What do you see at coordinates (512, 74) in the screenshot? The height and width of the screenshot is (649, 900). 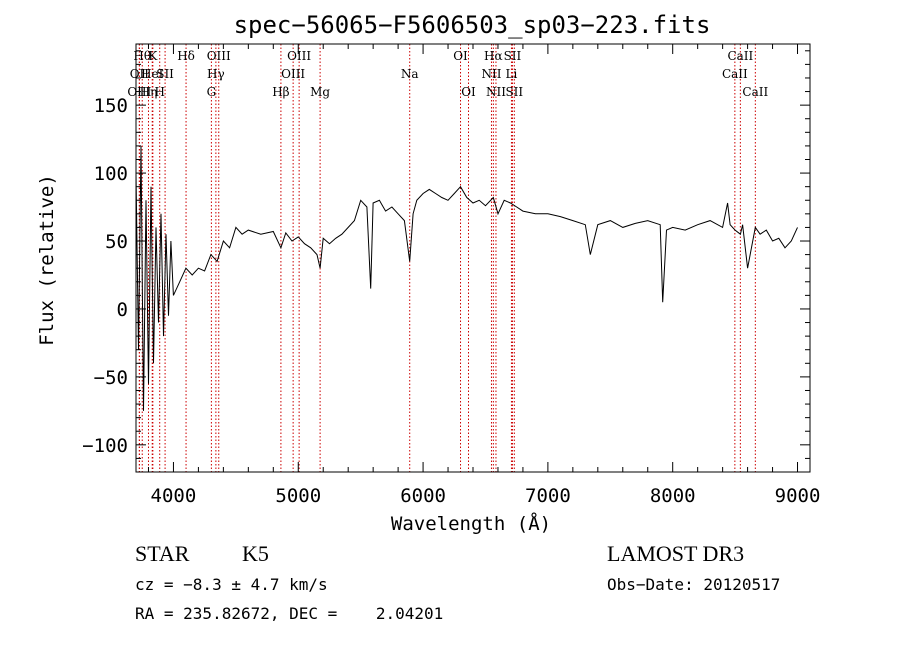 I see `line-marker-label-23: Li` at bounding box center [512, 74].